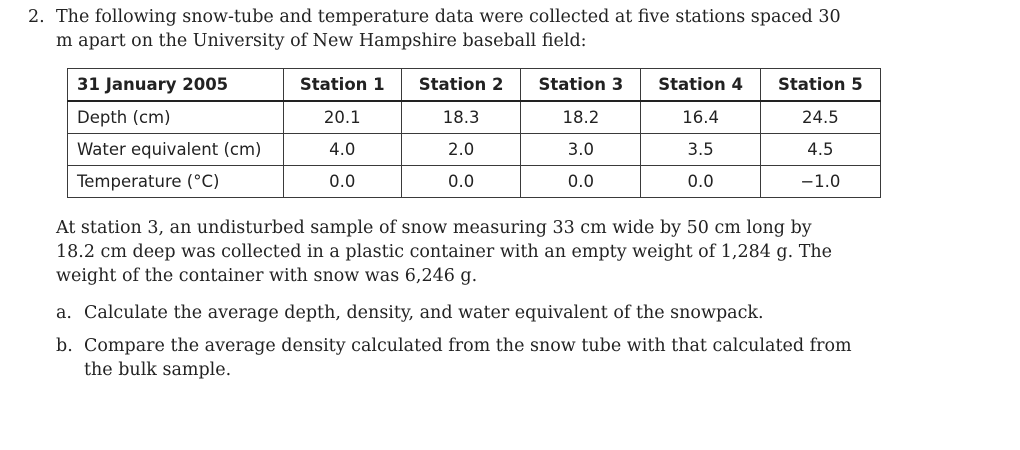  Describe the element at coordinates (581, 181) in the screenshot. I see `temp-station-3: 0.0` at that location.